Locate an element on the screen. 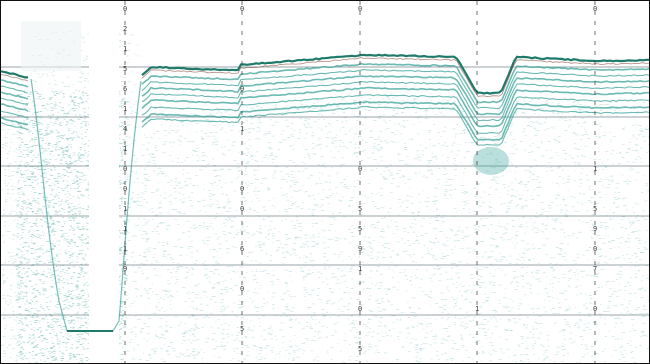 This screenshot has height=364, width=650. seabed-line is located at coordinates (325, 74).